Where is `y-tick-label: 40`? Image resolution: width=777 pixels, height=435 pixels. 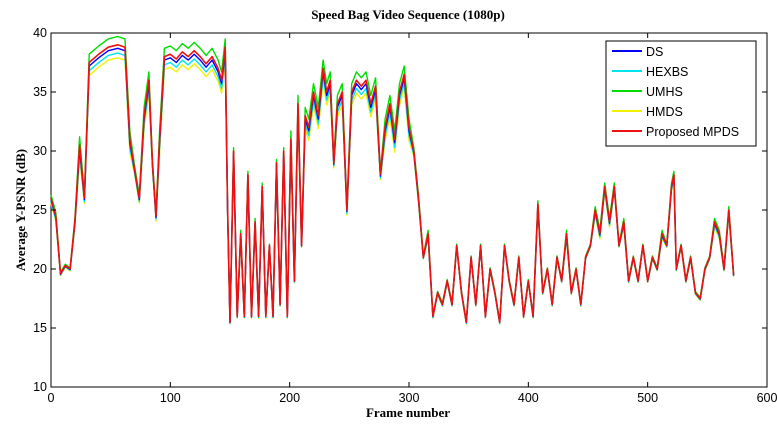 y-tick-label: 40 is located at coordinates (40, 33).